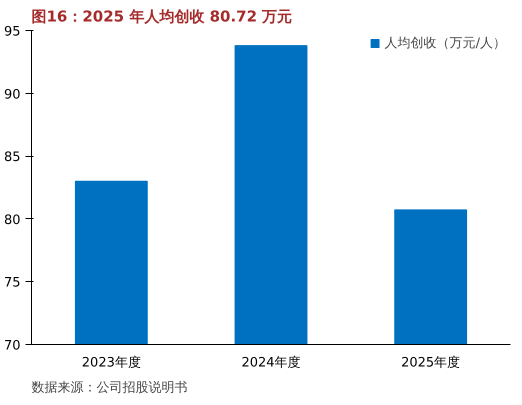  I want to click on y-tick-label: 95, so click(12, 32).